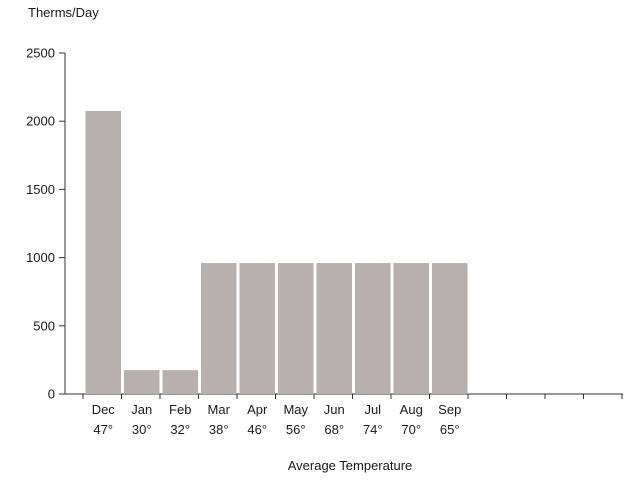 This screenshot has width=629, height=489. What do you see at coordinates (44, 325) in the screenshot?
I see `y-tick-label-500: 500` at bounding box center [44, 325].